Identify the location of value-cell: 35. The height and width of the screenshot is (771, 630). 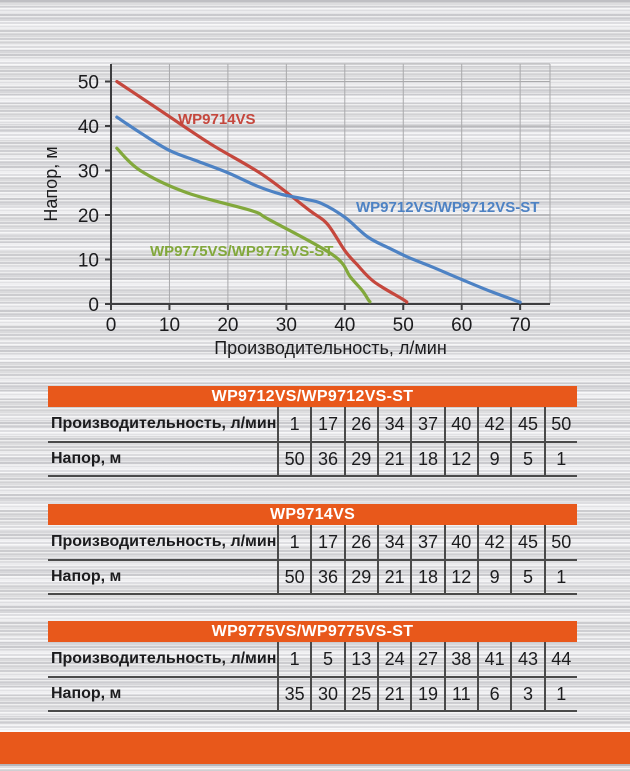
(293, 694).